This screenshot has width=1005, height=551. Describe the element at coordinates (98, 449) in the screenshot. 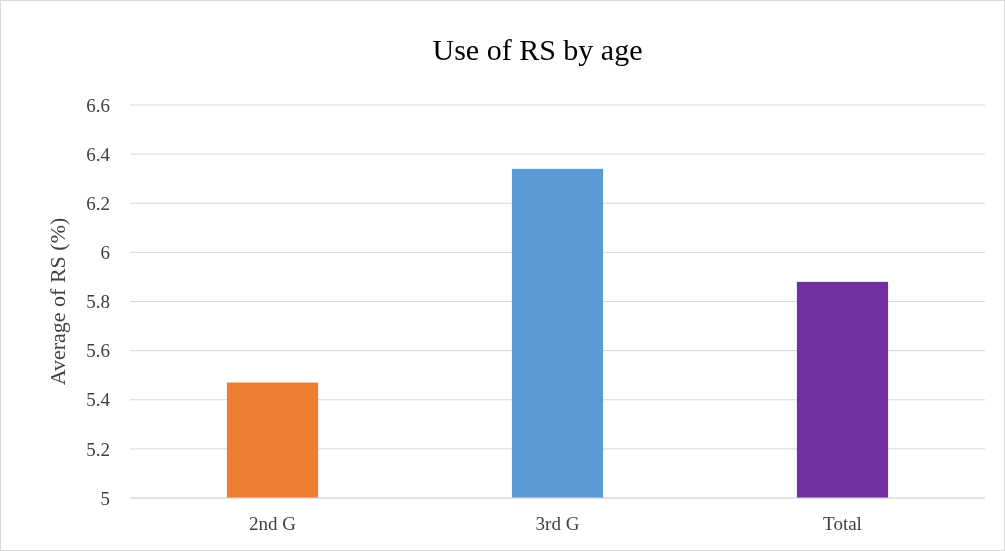

I see `y-tick-label: 5.2` at that location.